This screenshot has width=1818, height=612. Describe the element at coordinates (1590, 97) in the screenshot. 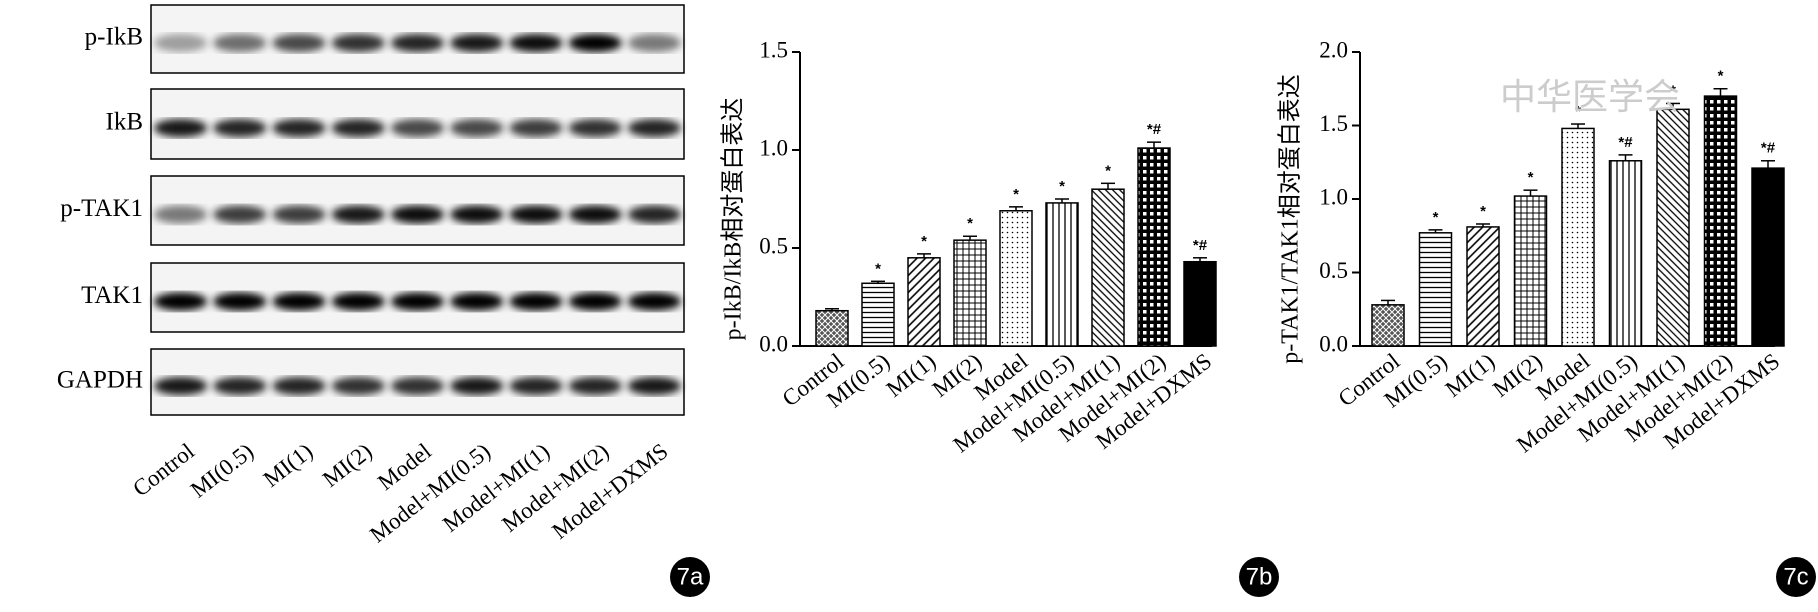

I see `watermark: 中华医学会` at that location.